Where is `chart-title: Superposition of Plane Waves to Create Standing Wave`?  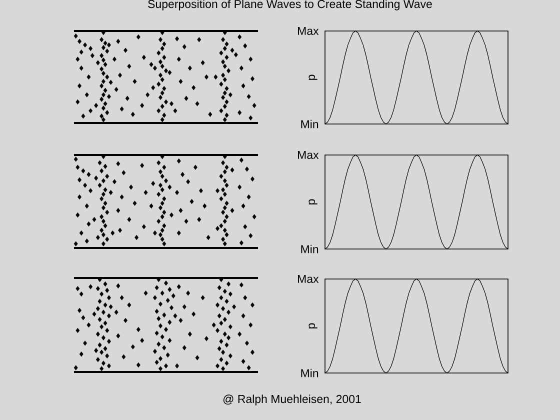
chart-title: Superposition of Plane Waves to Create Standing Wave is located at coordinates (290, 5).